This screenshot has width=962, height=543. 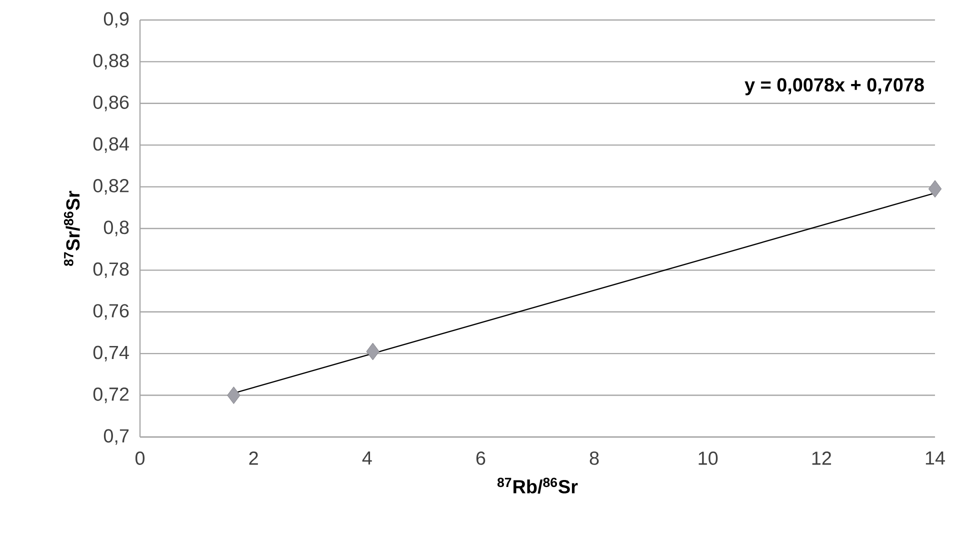 I want to click on y-tick-label: 0,7, so click(x=116, y=437).